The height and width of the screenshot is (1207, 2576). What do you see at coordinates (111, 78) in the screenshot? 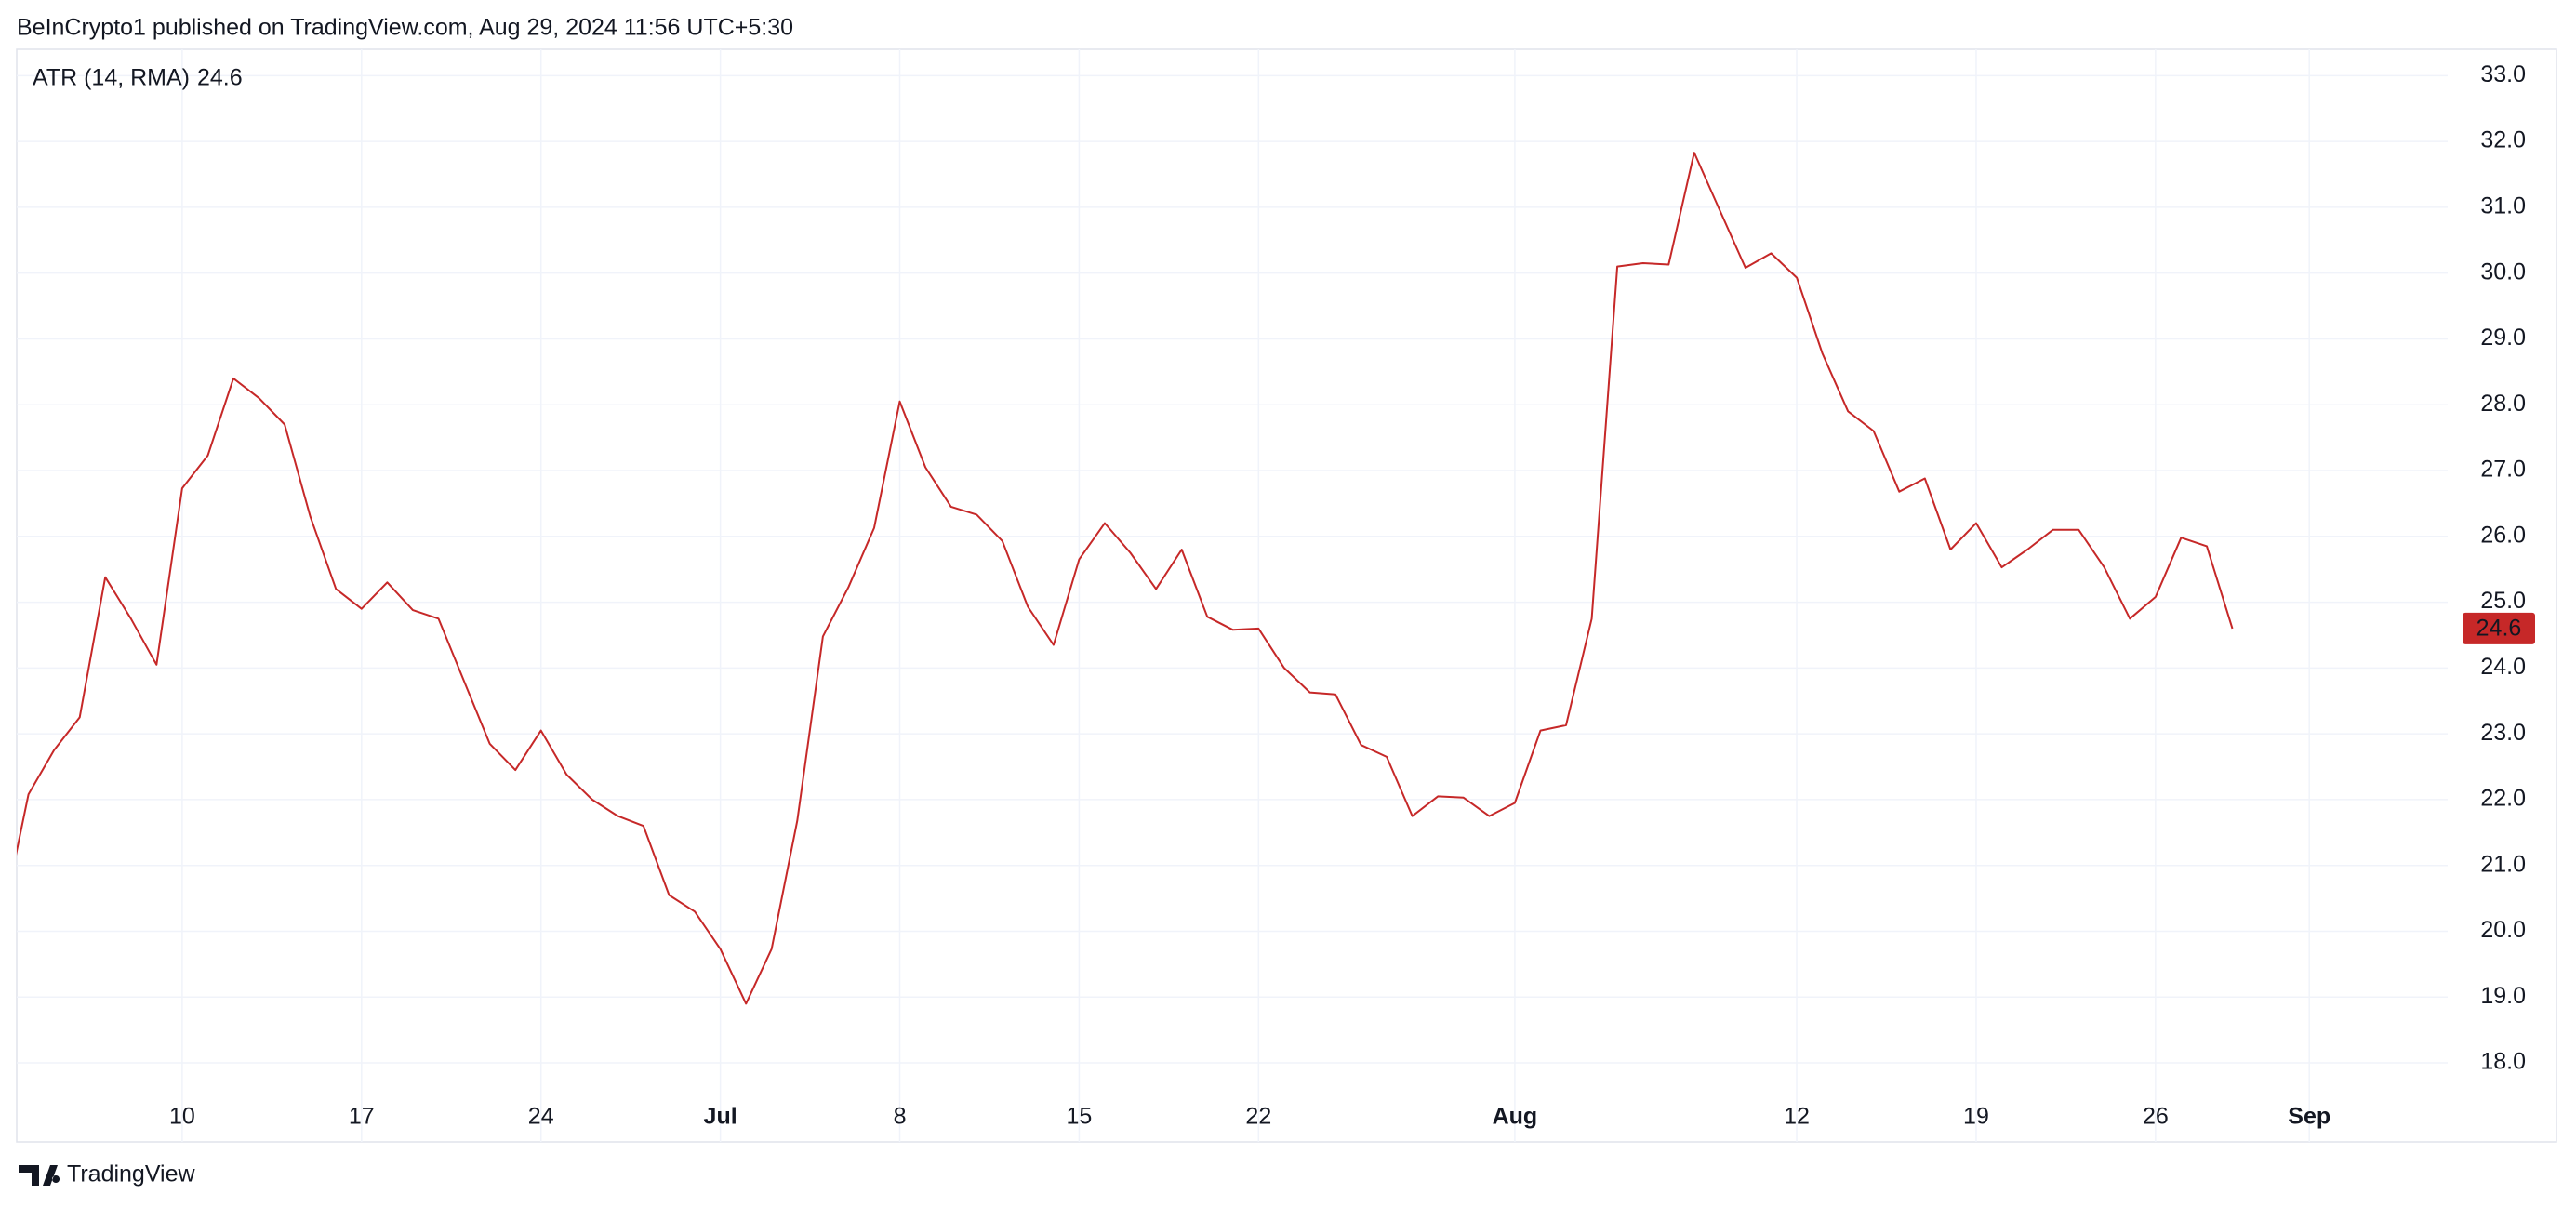
I see `legend-name: ATR (14, RMA)` at bounding box center [111, 78].